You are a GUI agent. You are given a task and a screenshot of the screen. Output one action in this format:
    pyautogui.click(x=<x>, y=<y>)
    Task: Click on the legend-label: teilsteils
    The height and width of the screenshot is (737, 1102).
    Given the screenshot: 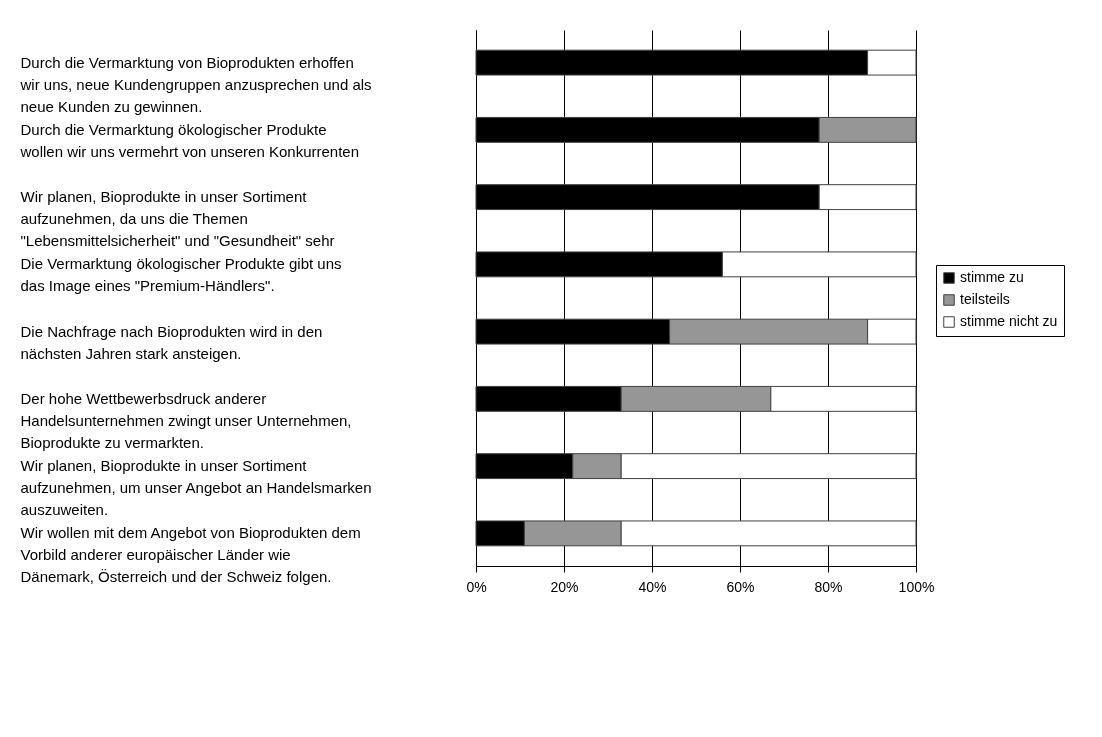 What is the action you would take?
    pyautogui.click(x=985, y=299)
    